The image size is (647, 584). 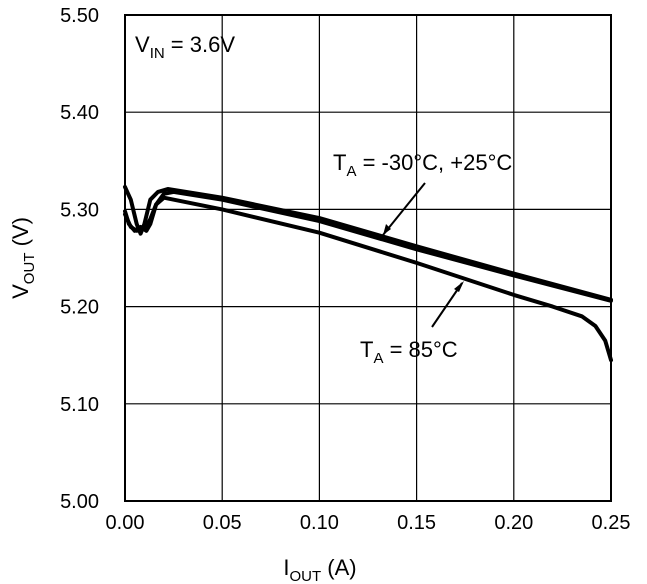 What do you see at coordinates (404, 209) in the screenshot?
I see `annotation-arrow-cold` at bounding box center [404, 209].